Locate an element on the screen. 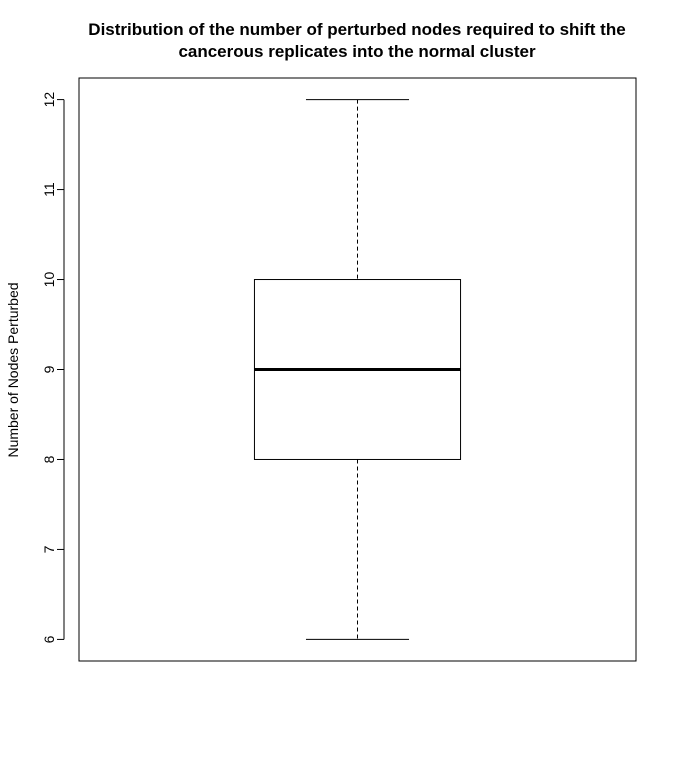  y-axis: 6 7 8 9 10 11 12 is located at coordinates (53, 367).